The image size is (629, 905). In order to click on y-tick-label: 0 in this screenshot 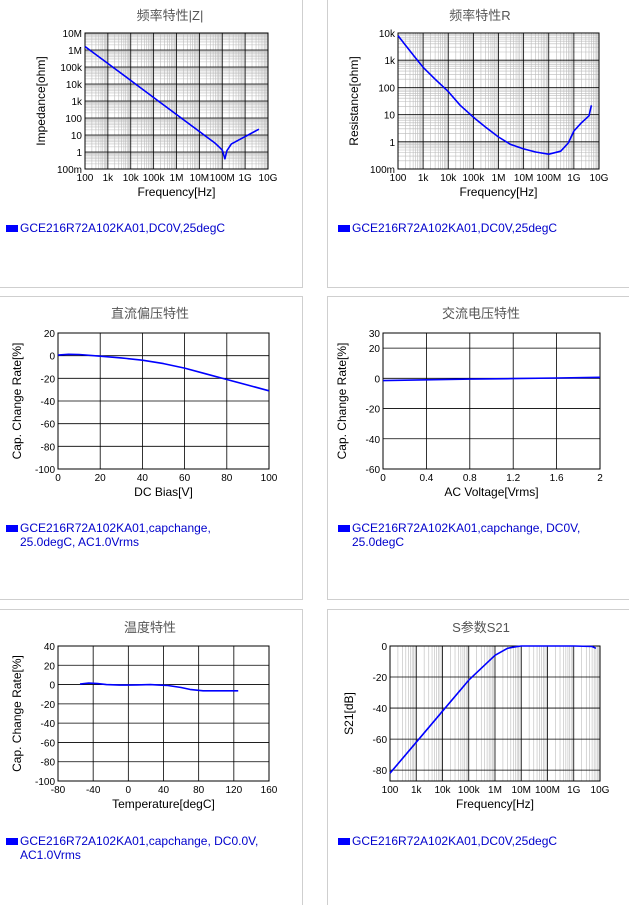, I will do `click(377, 379)`.